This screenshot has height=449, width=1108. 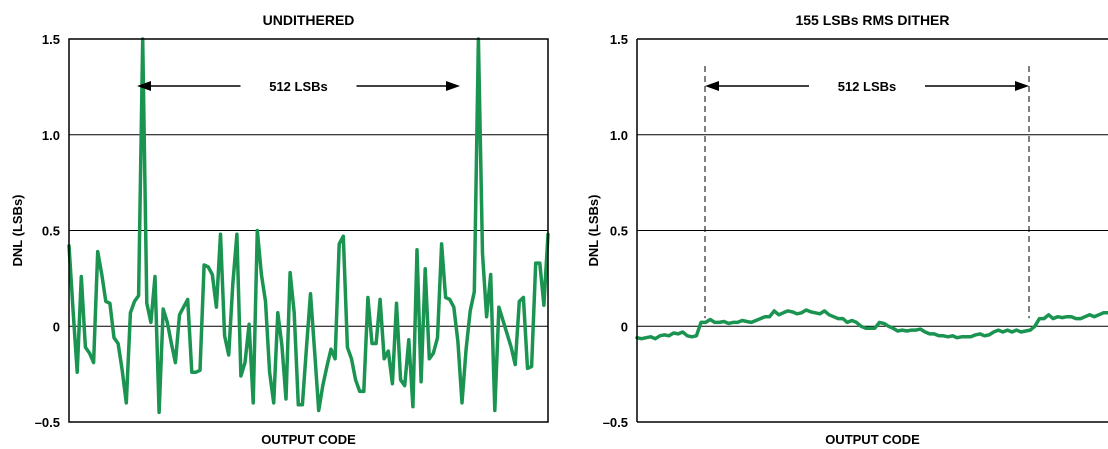 I want to click on dnl-series-line, so click(x=871, y=324).